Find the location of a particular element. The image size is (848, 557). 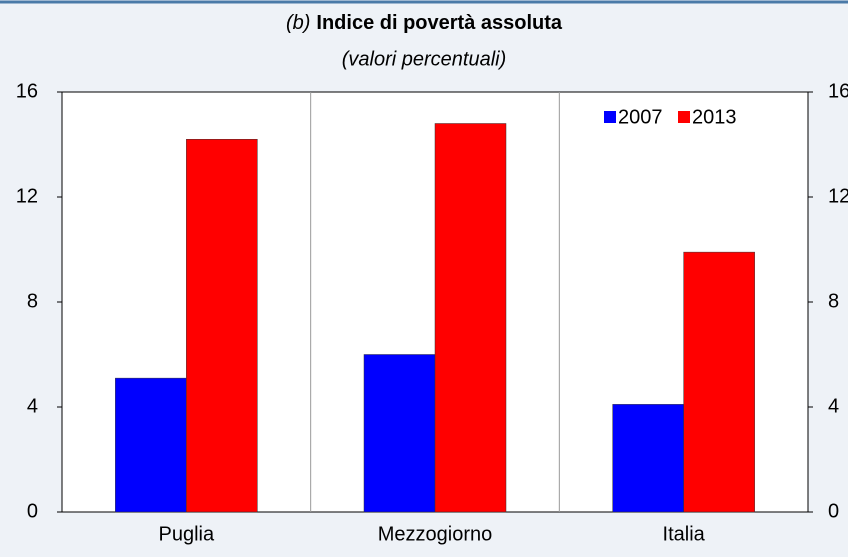

y2-tick-label: 4 is located at coordinates (833, 406).